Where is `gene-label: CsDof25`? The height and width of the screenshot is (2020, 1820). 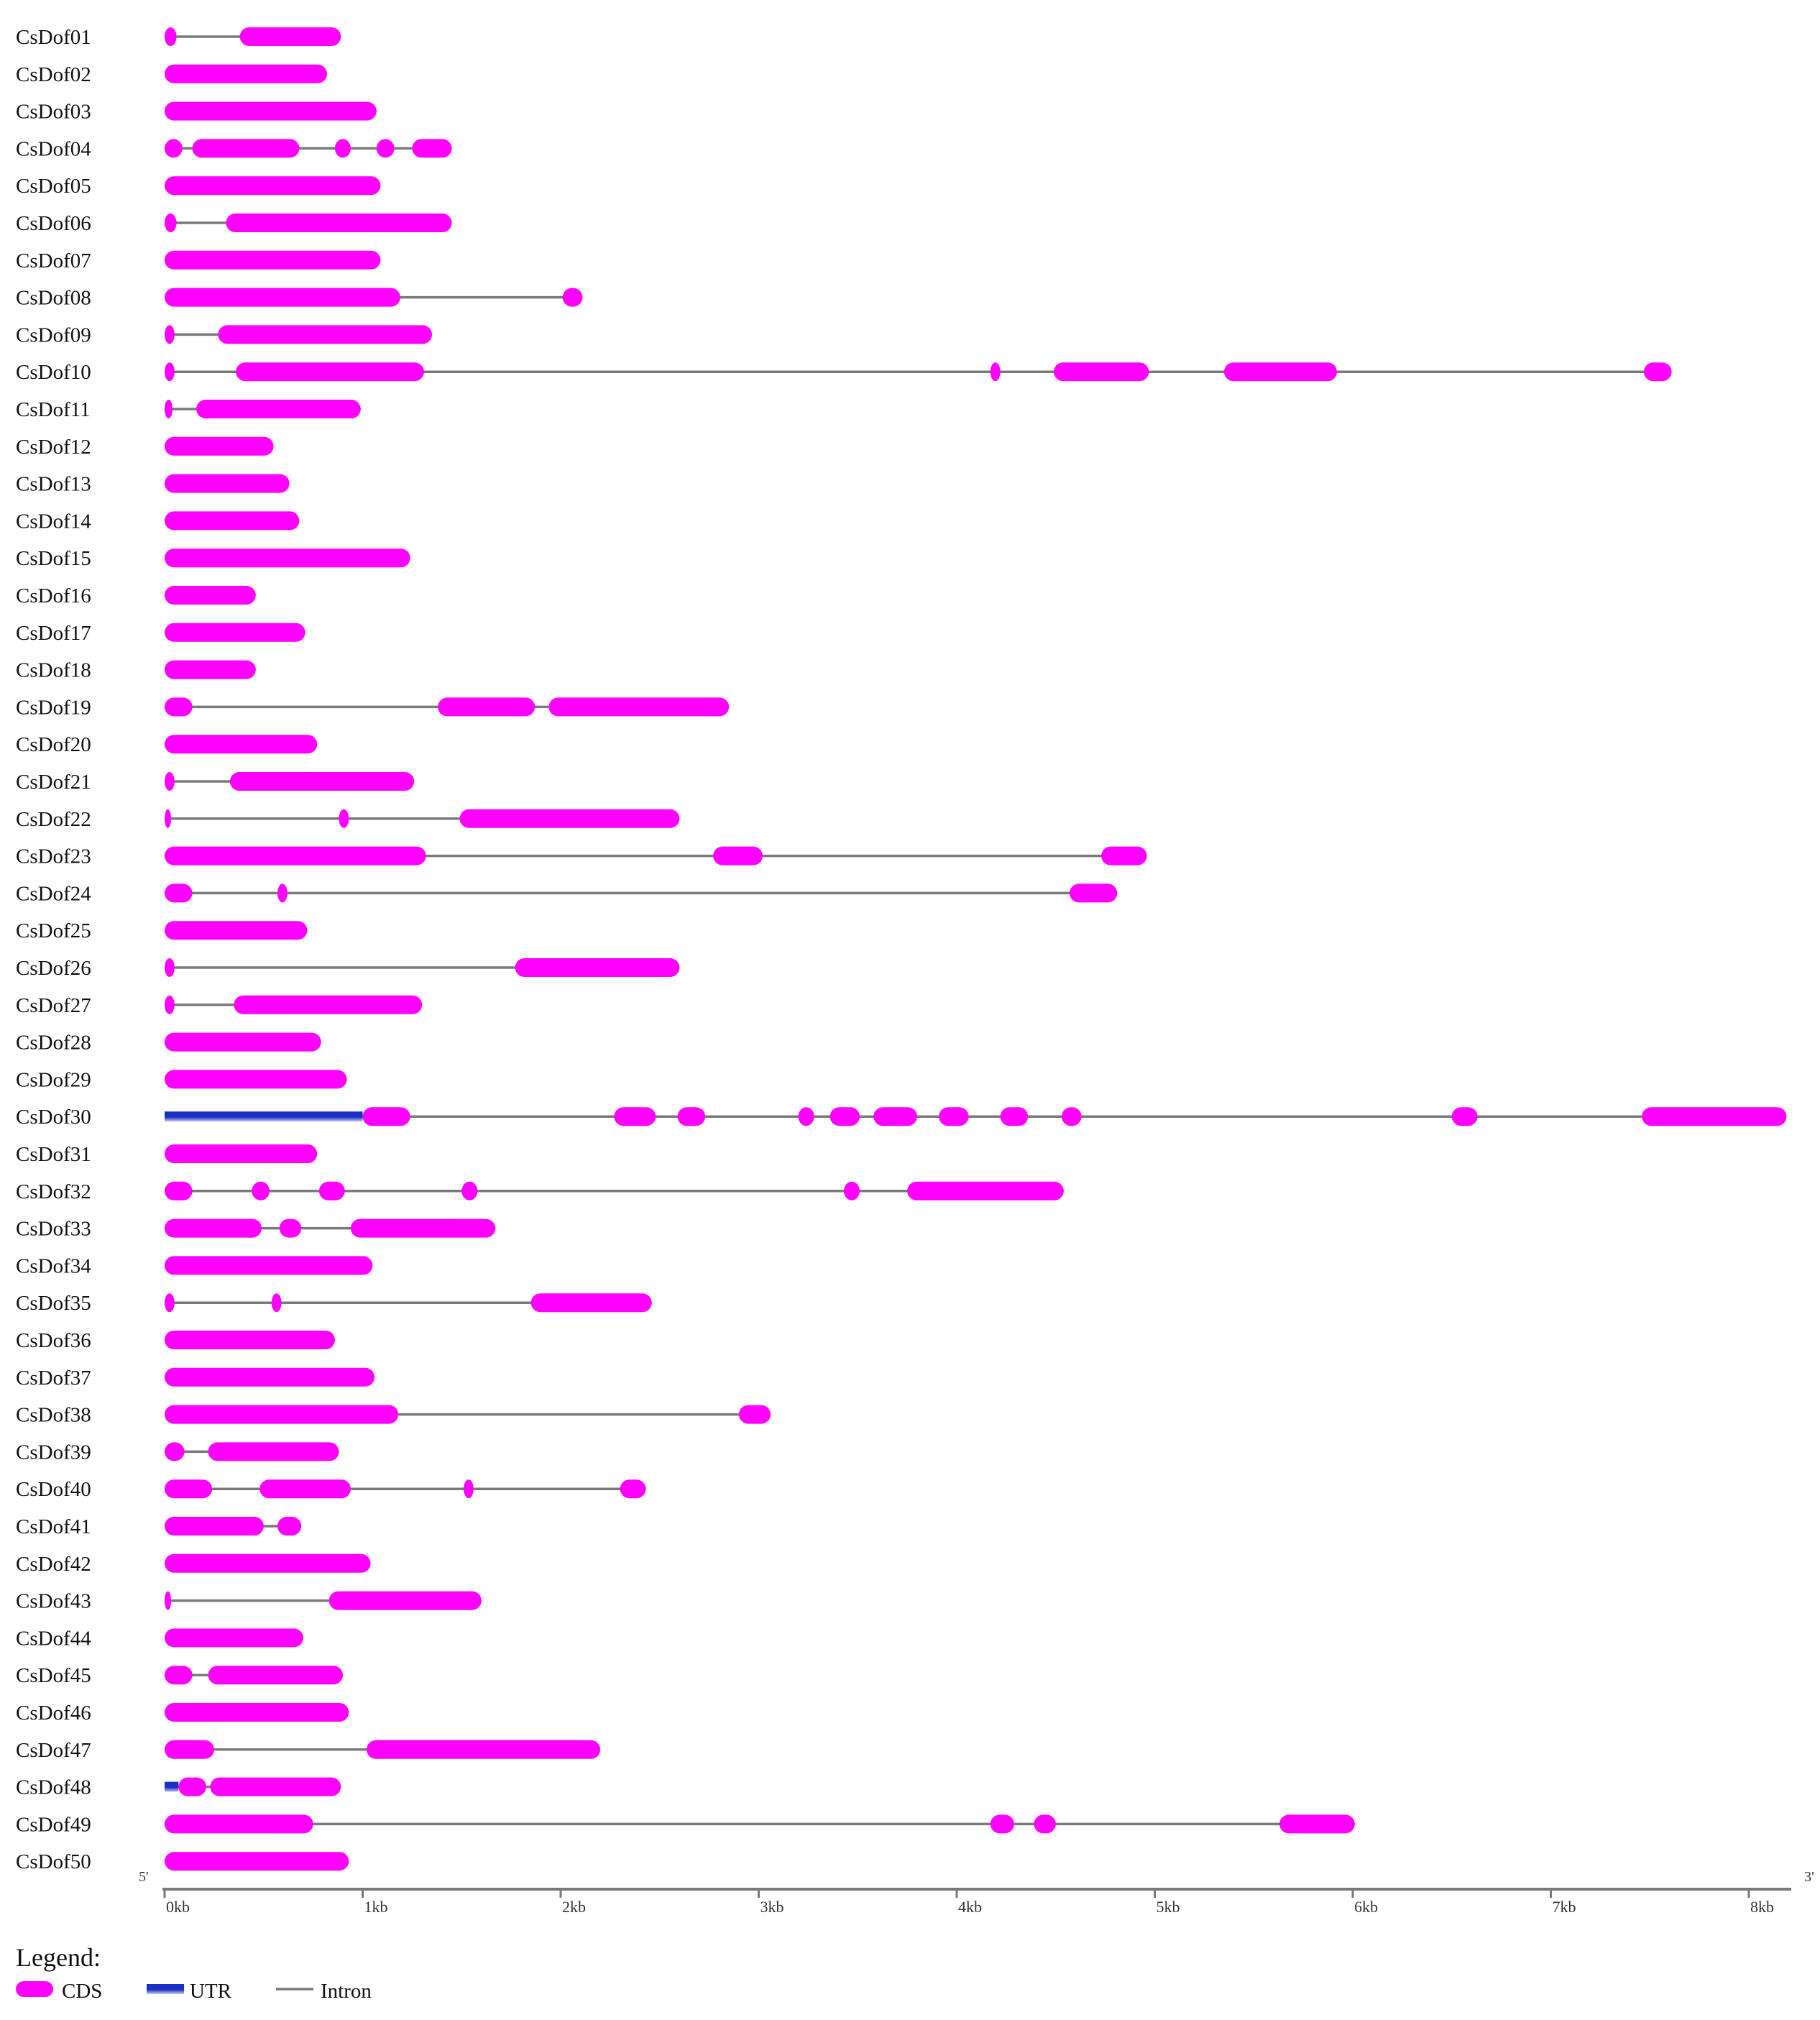
gene-label: CsDof25 is located at coordinates (53, 930).